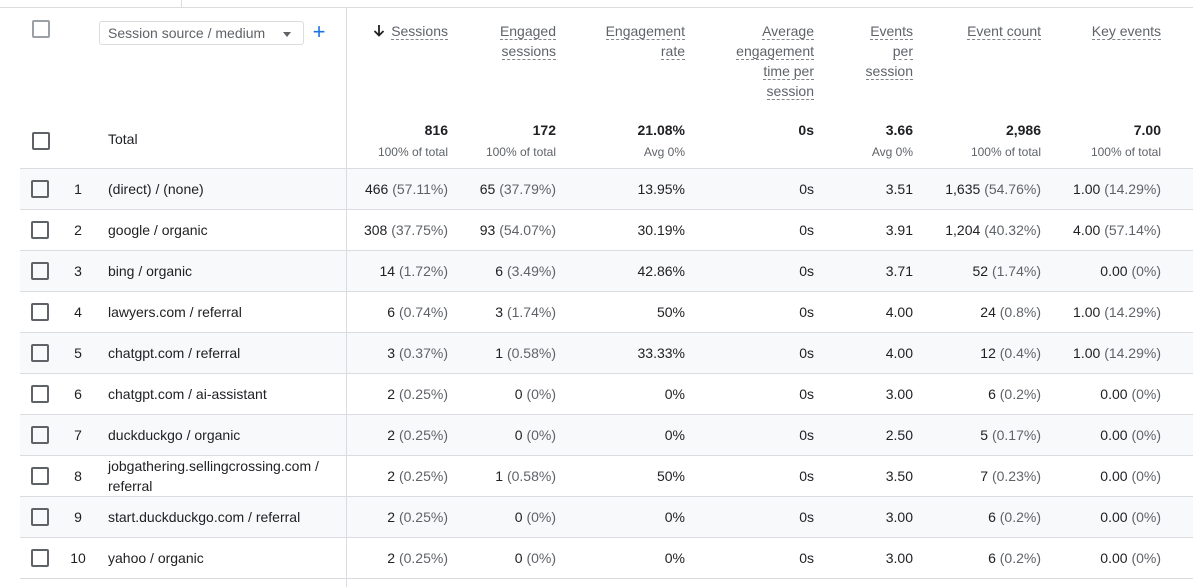 Image resolution: width=1193 pixels, height=587 pixels. I want to click on events-per-session-cell: 4.00, so click(899, 353).